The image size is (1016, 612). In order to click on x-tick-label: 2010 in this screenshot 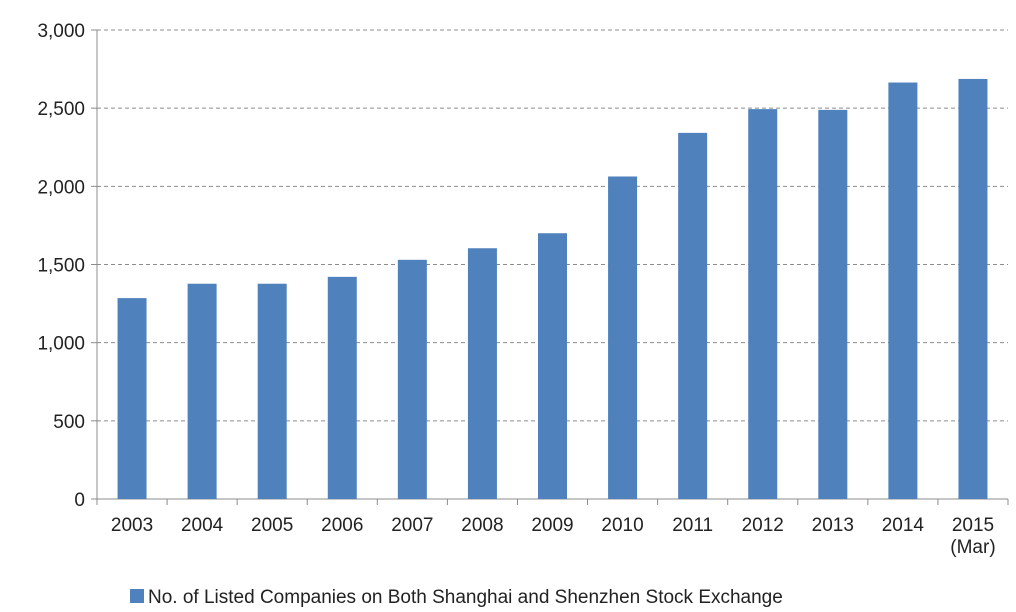, I will do `click(622, 525)`.